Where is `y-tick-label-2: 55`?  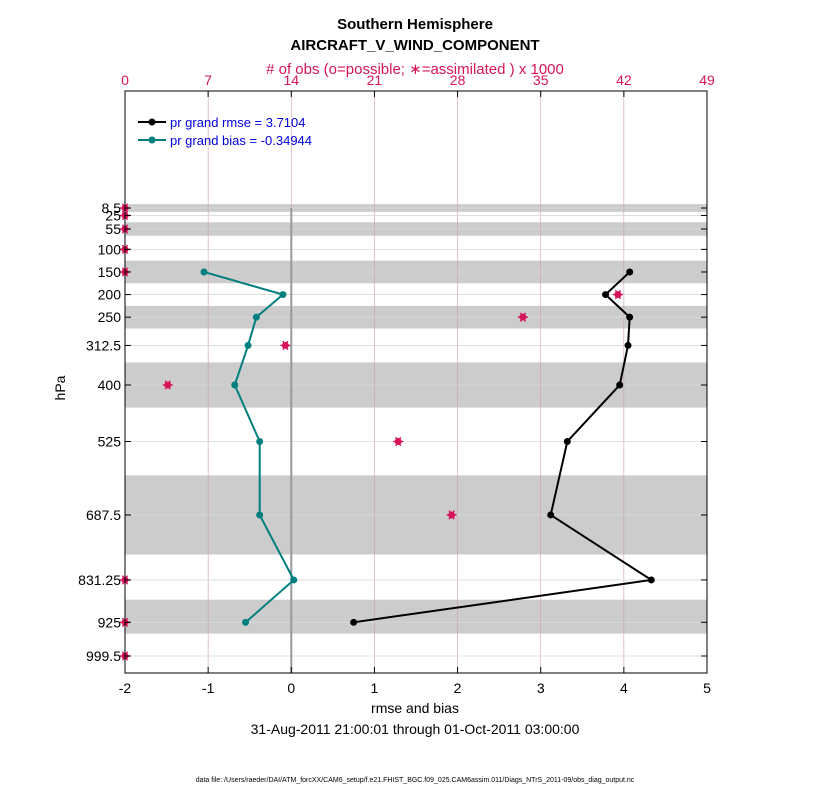 y-tick-label-2: 55 is located at coordinates (113, 229).